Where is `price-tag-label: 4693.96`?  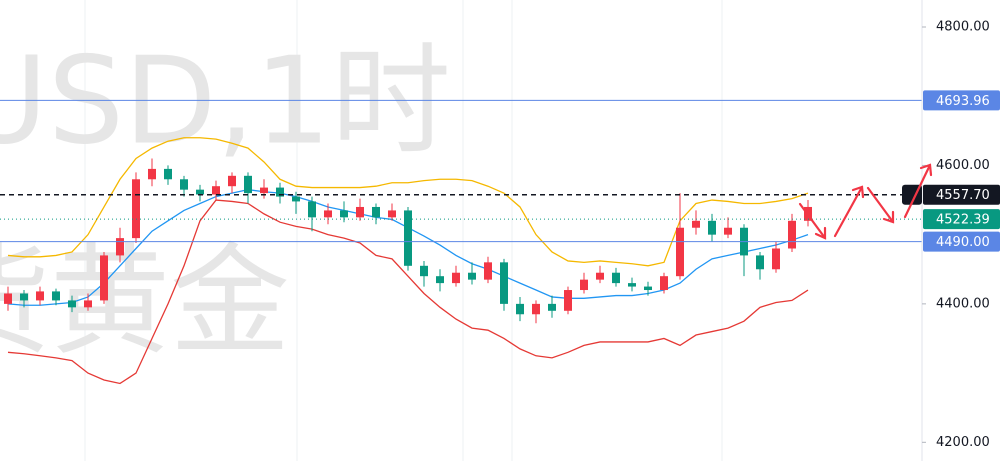
price-tag-label: 4693.96 is located at coordinates (963, 101).